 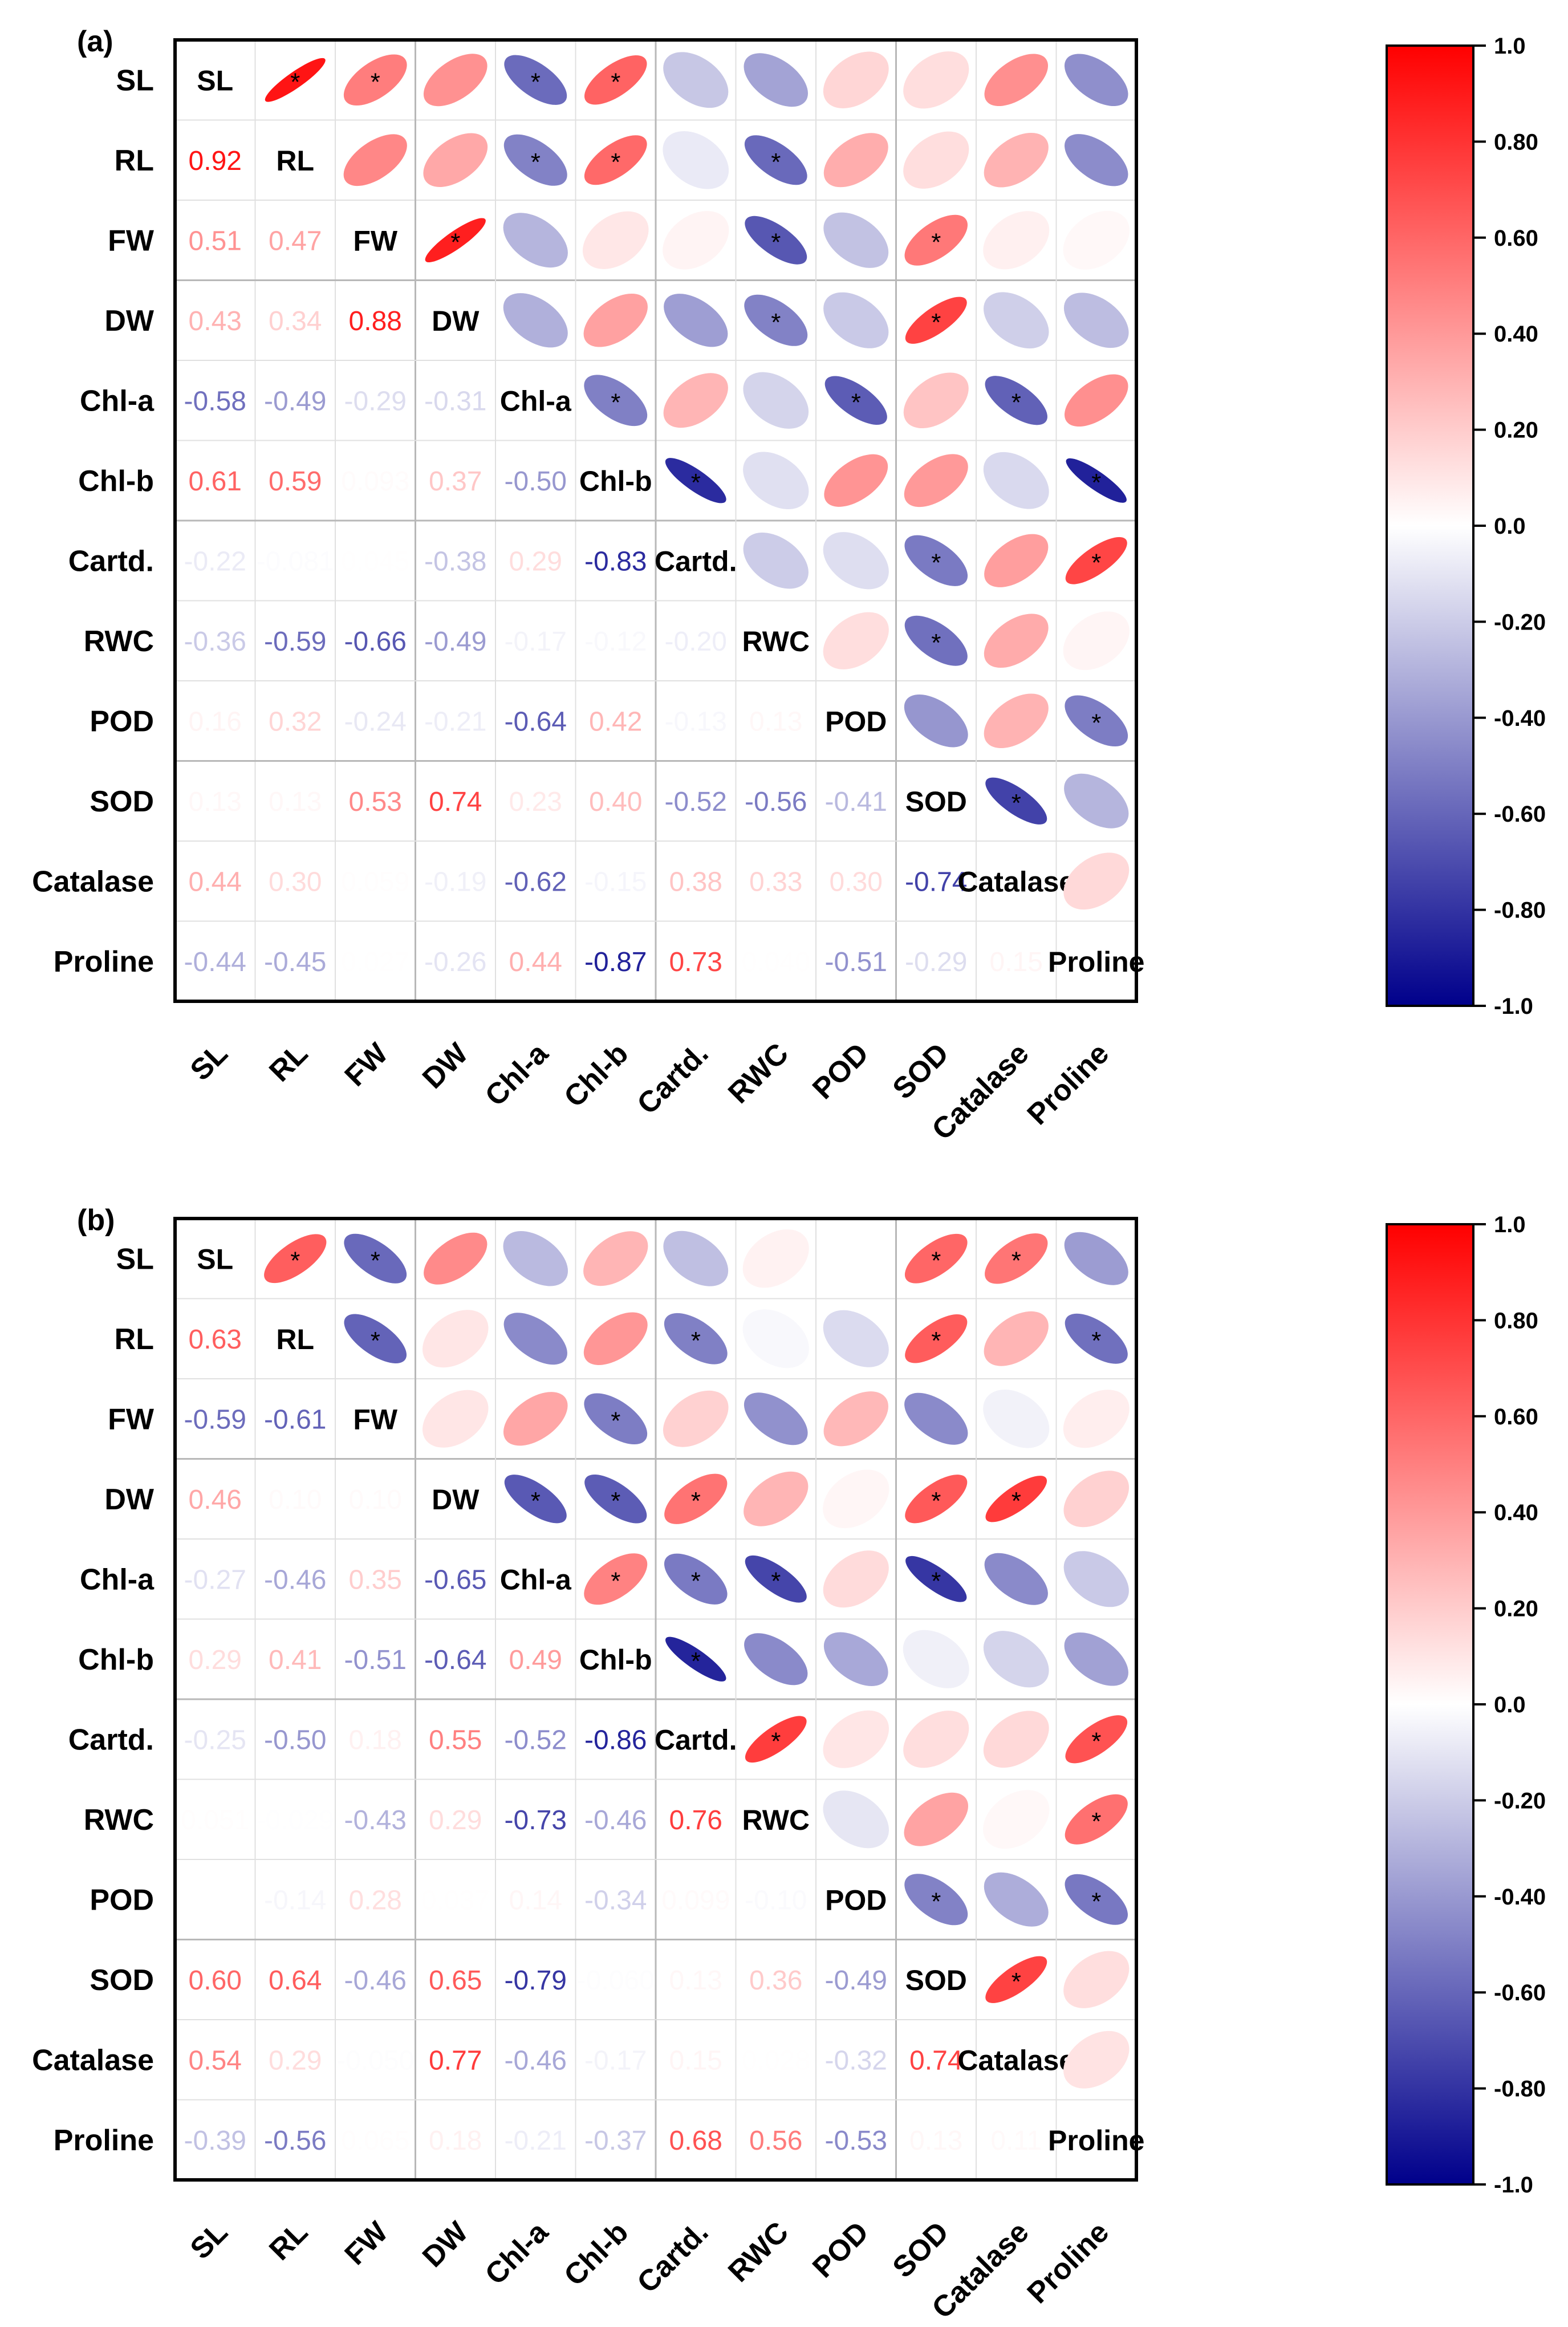 What do you see at coordinates (376, 401) in the screenshot?
I see `coefficient-label: -0.29` at bounding box center [376, 401].